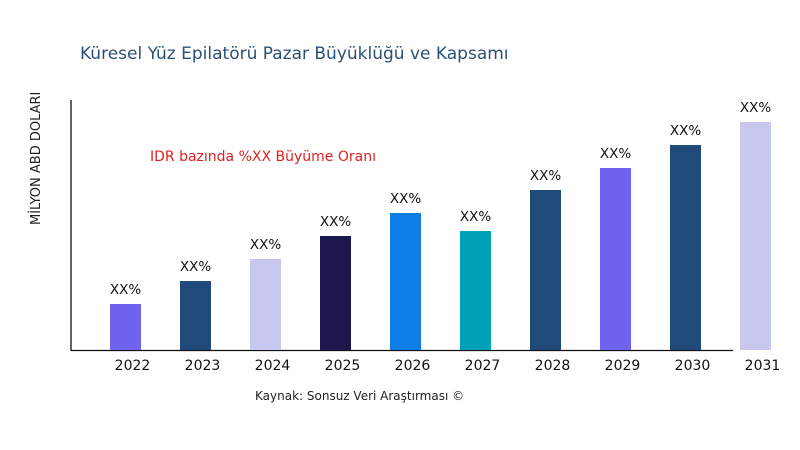 The image size is (800, 450). I want to click on x-tick-2026: 2026, so click(413, 366).